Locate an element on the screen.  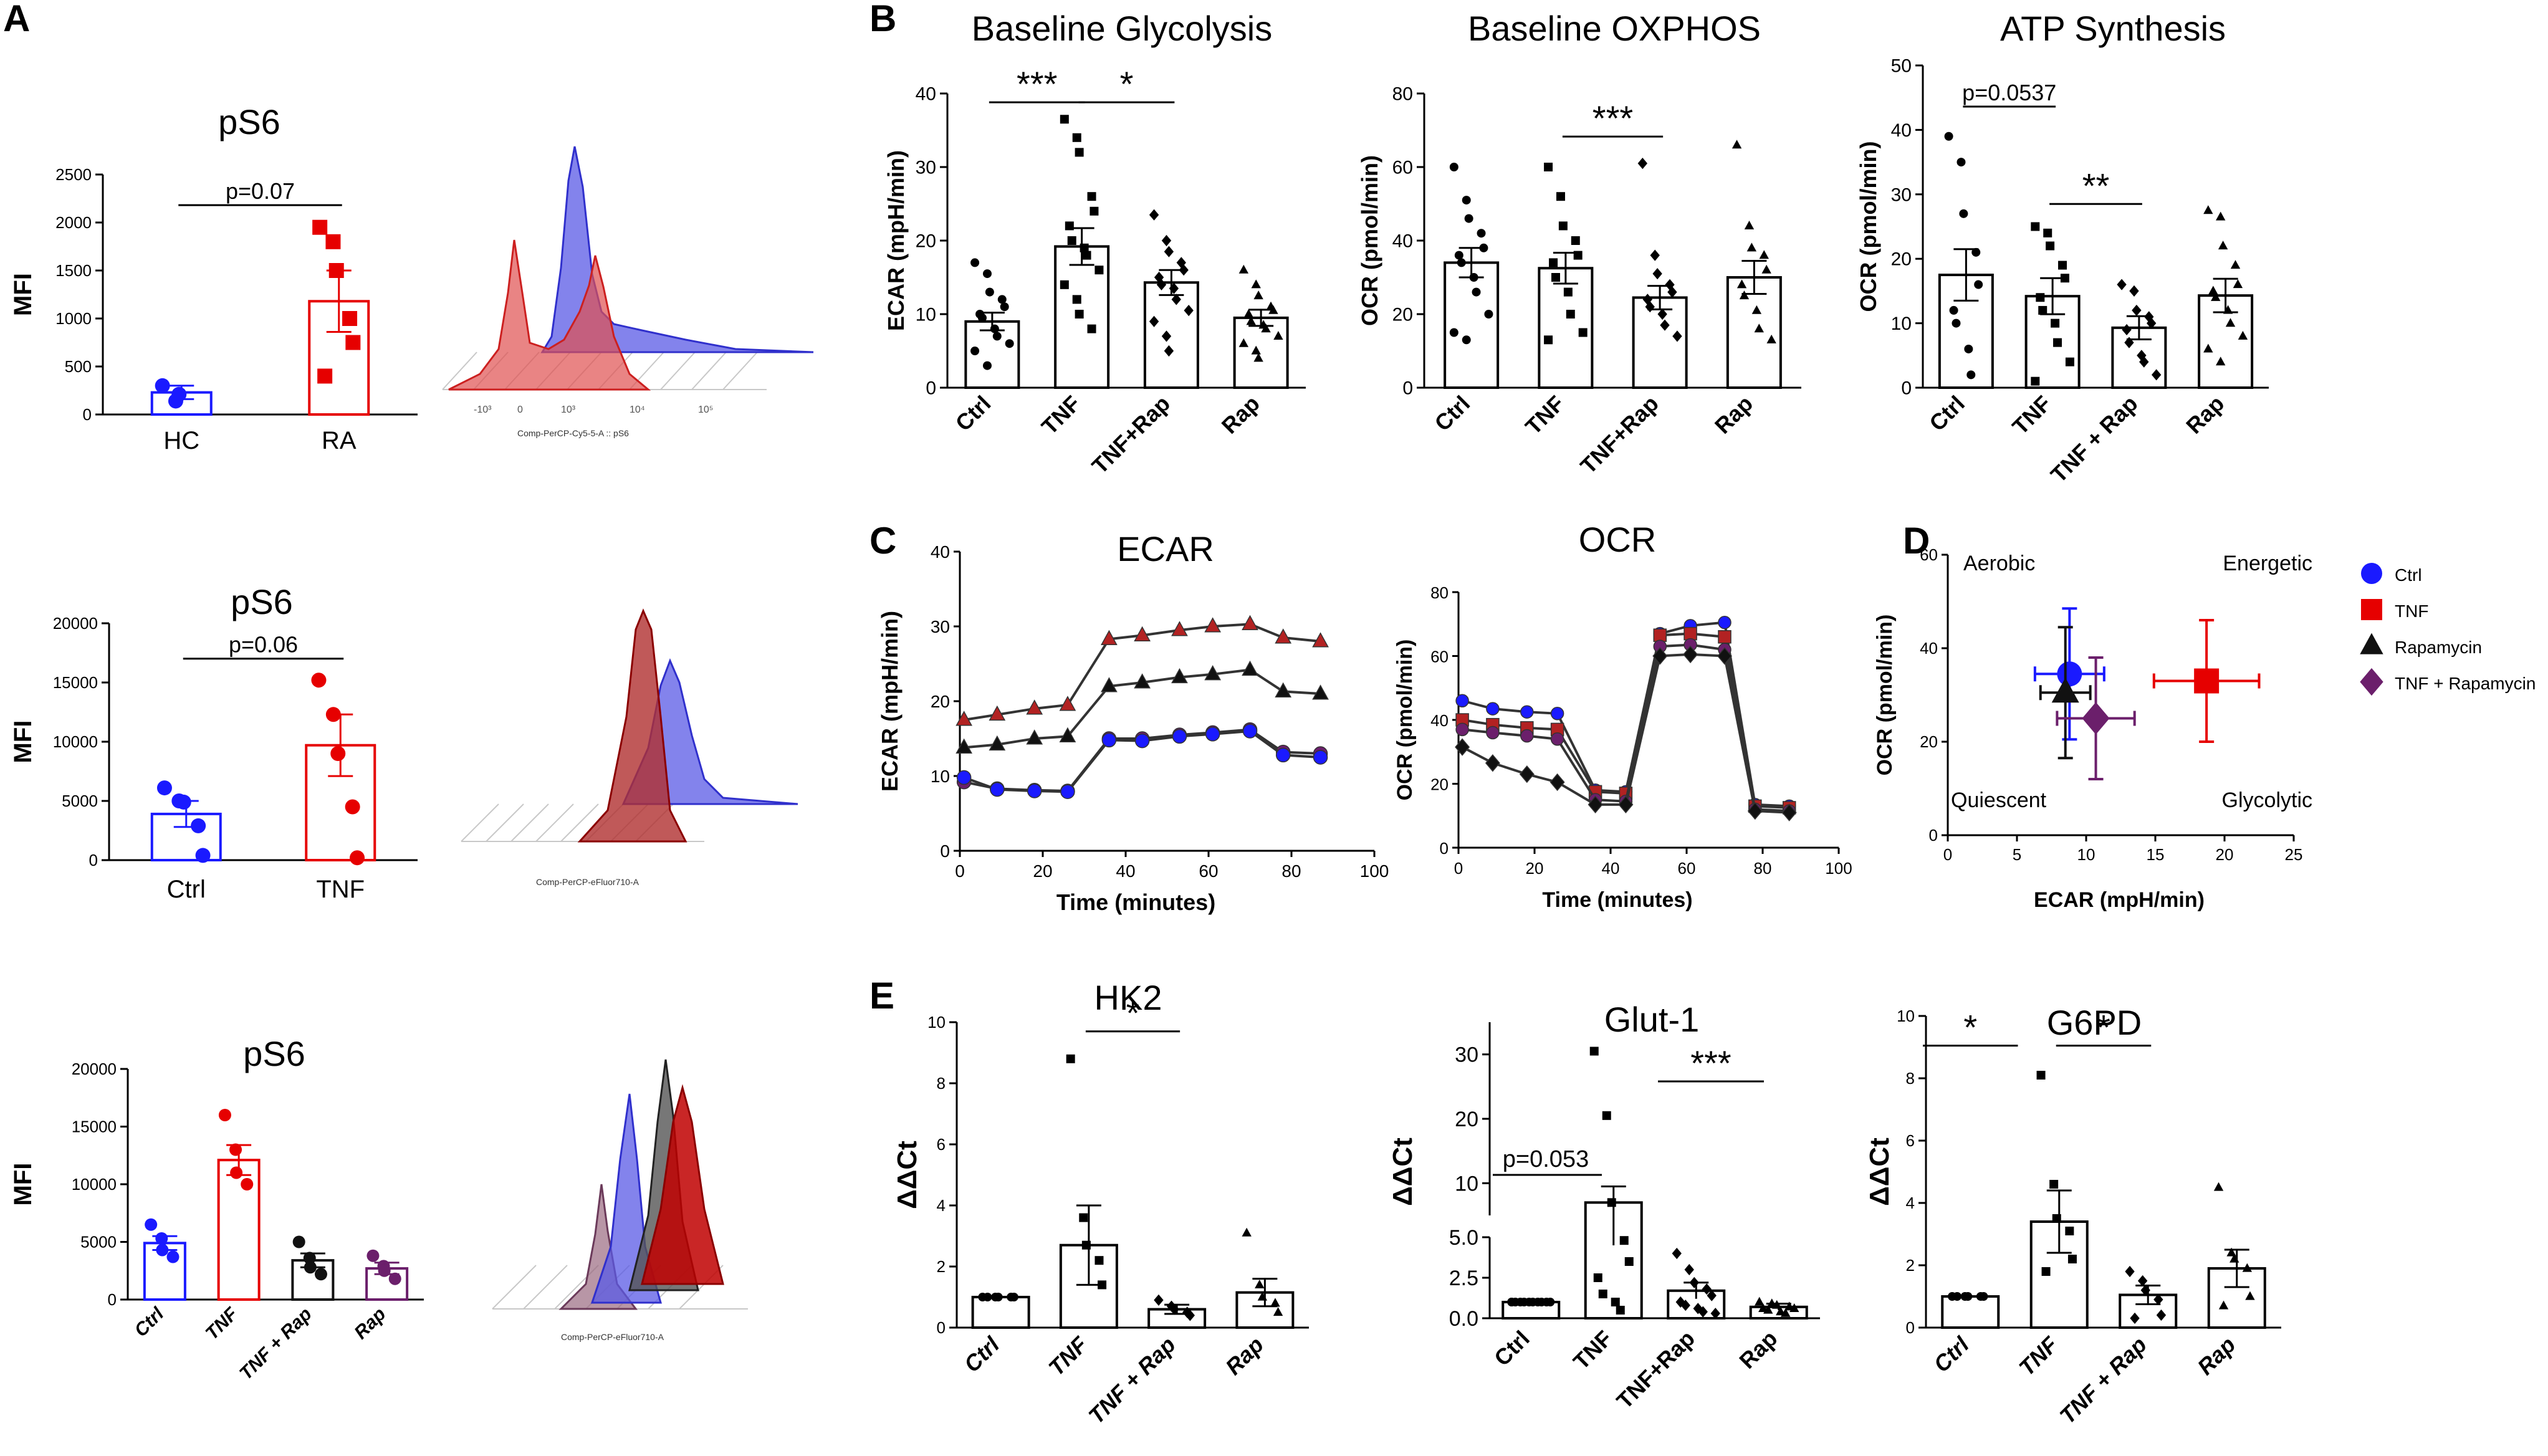
y-axis-label: MFI is located at coordinates (23, 1184).